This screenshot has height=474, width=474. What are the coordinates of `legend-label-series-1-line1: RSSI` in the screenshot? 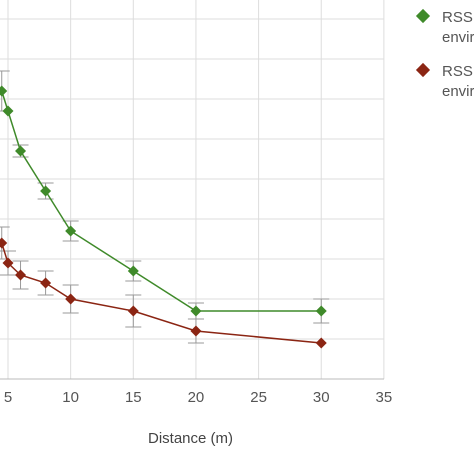 It's located at (458, 17).